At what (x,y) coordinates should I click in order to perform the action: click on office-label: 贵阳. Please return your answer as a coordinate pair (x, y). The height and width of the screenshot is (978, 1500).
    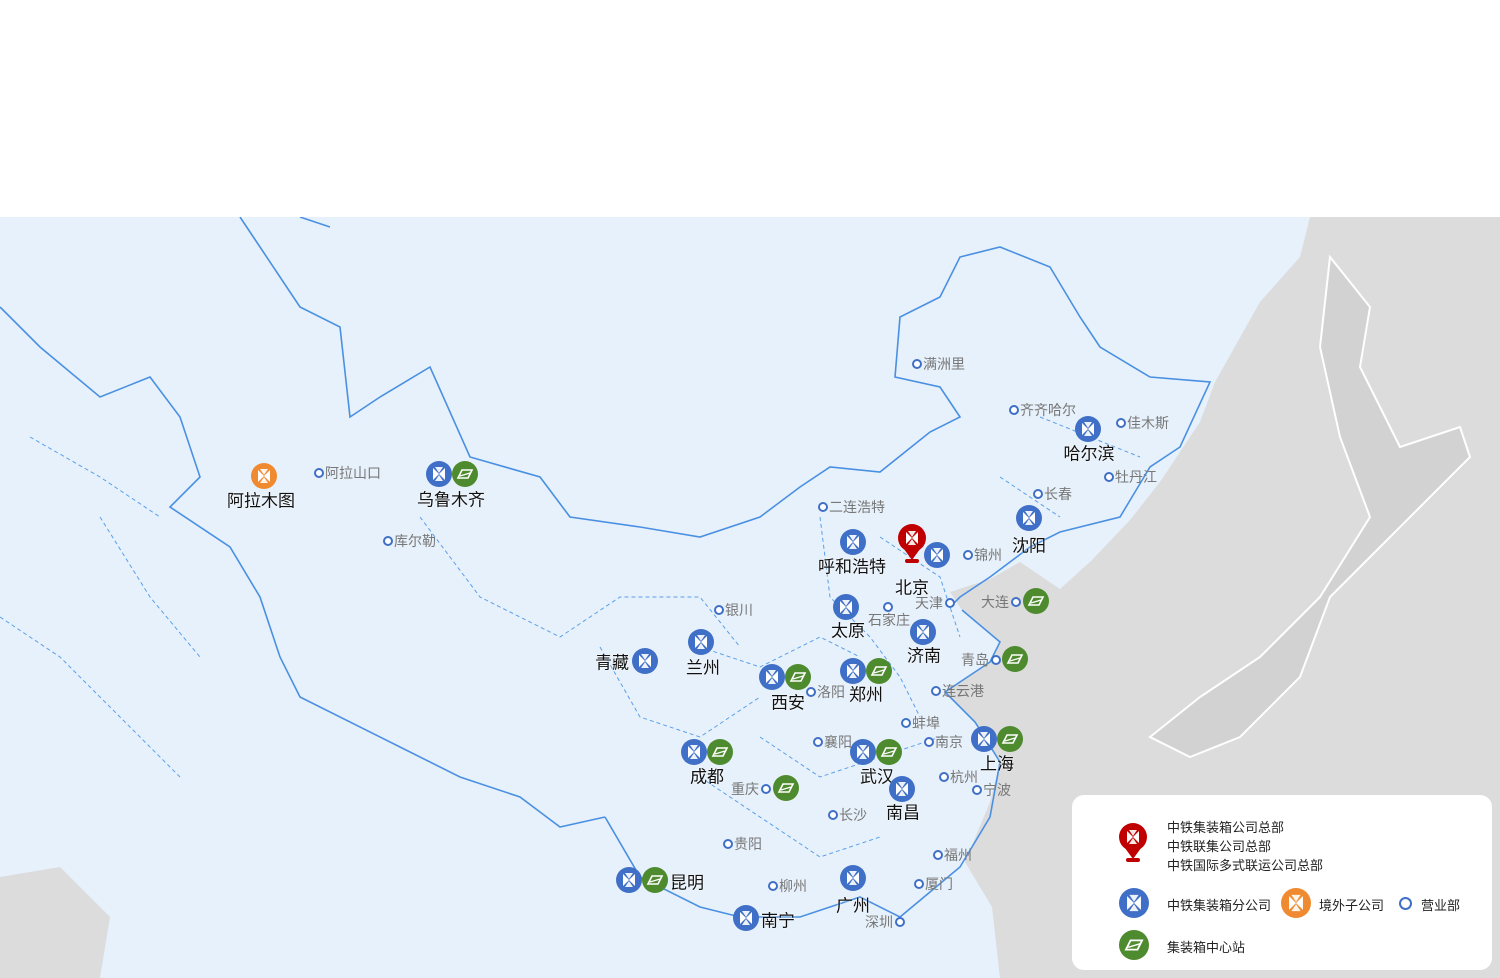
    Looking at the image, I should click on (748, 845).